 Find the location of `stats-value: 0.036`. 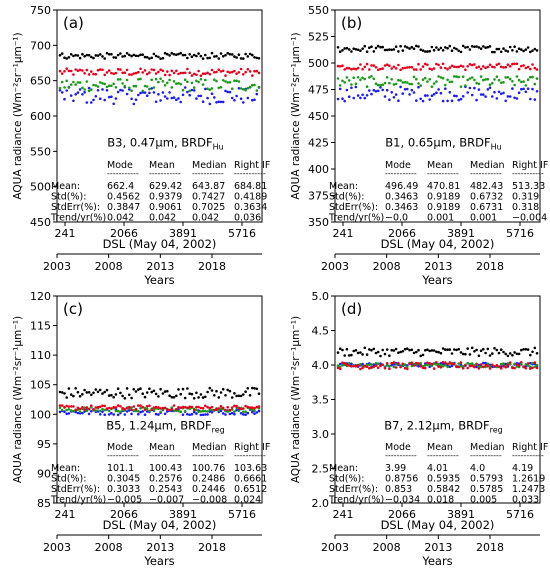

stats-value: 0.036 is located at coordinates (247, 217).